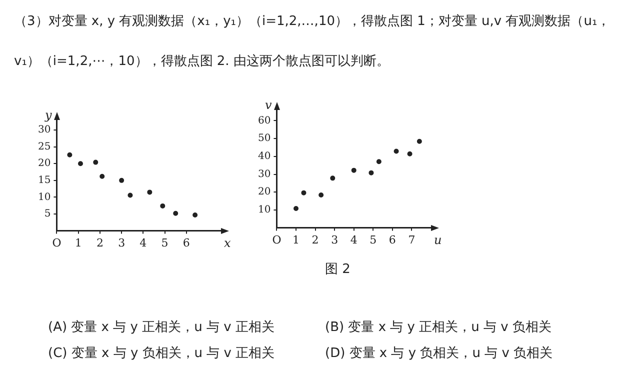 This screenshot has height=367, width=627. I want to click on x-tick-label: 7, so click(412, 239).